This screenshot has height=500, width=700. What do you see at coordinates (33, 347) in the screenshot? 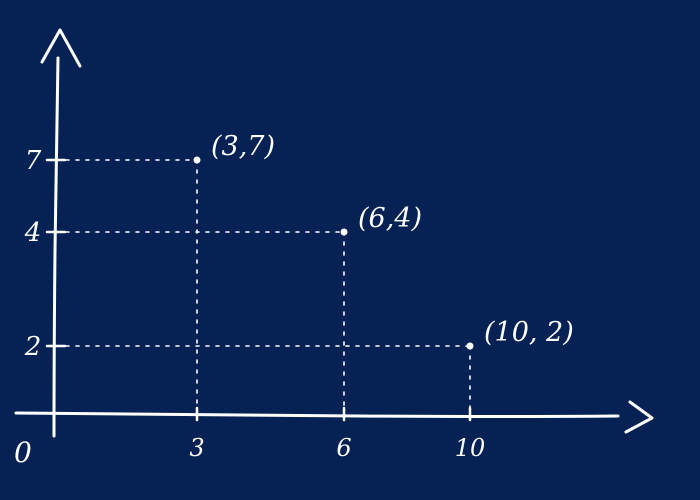
I see `y-tick-label-3: 2` at bounding box center [33, 347].